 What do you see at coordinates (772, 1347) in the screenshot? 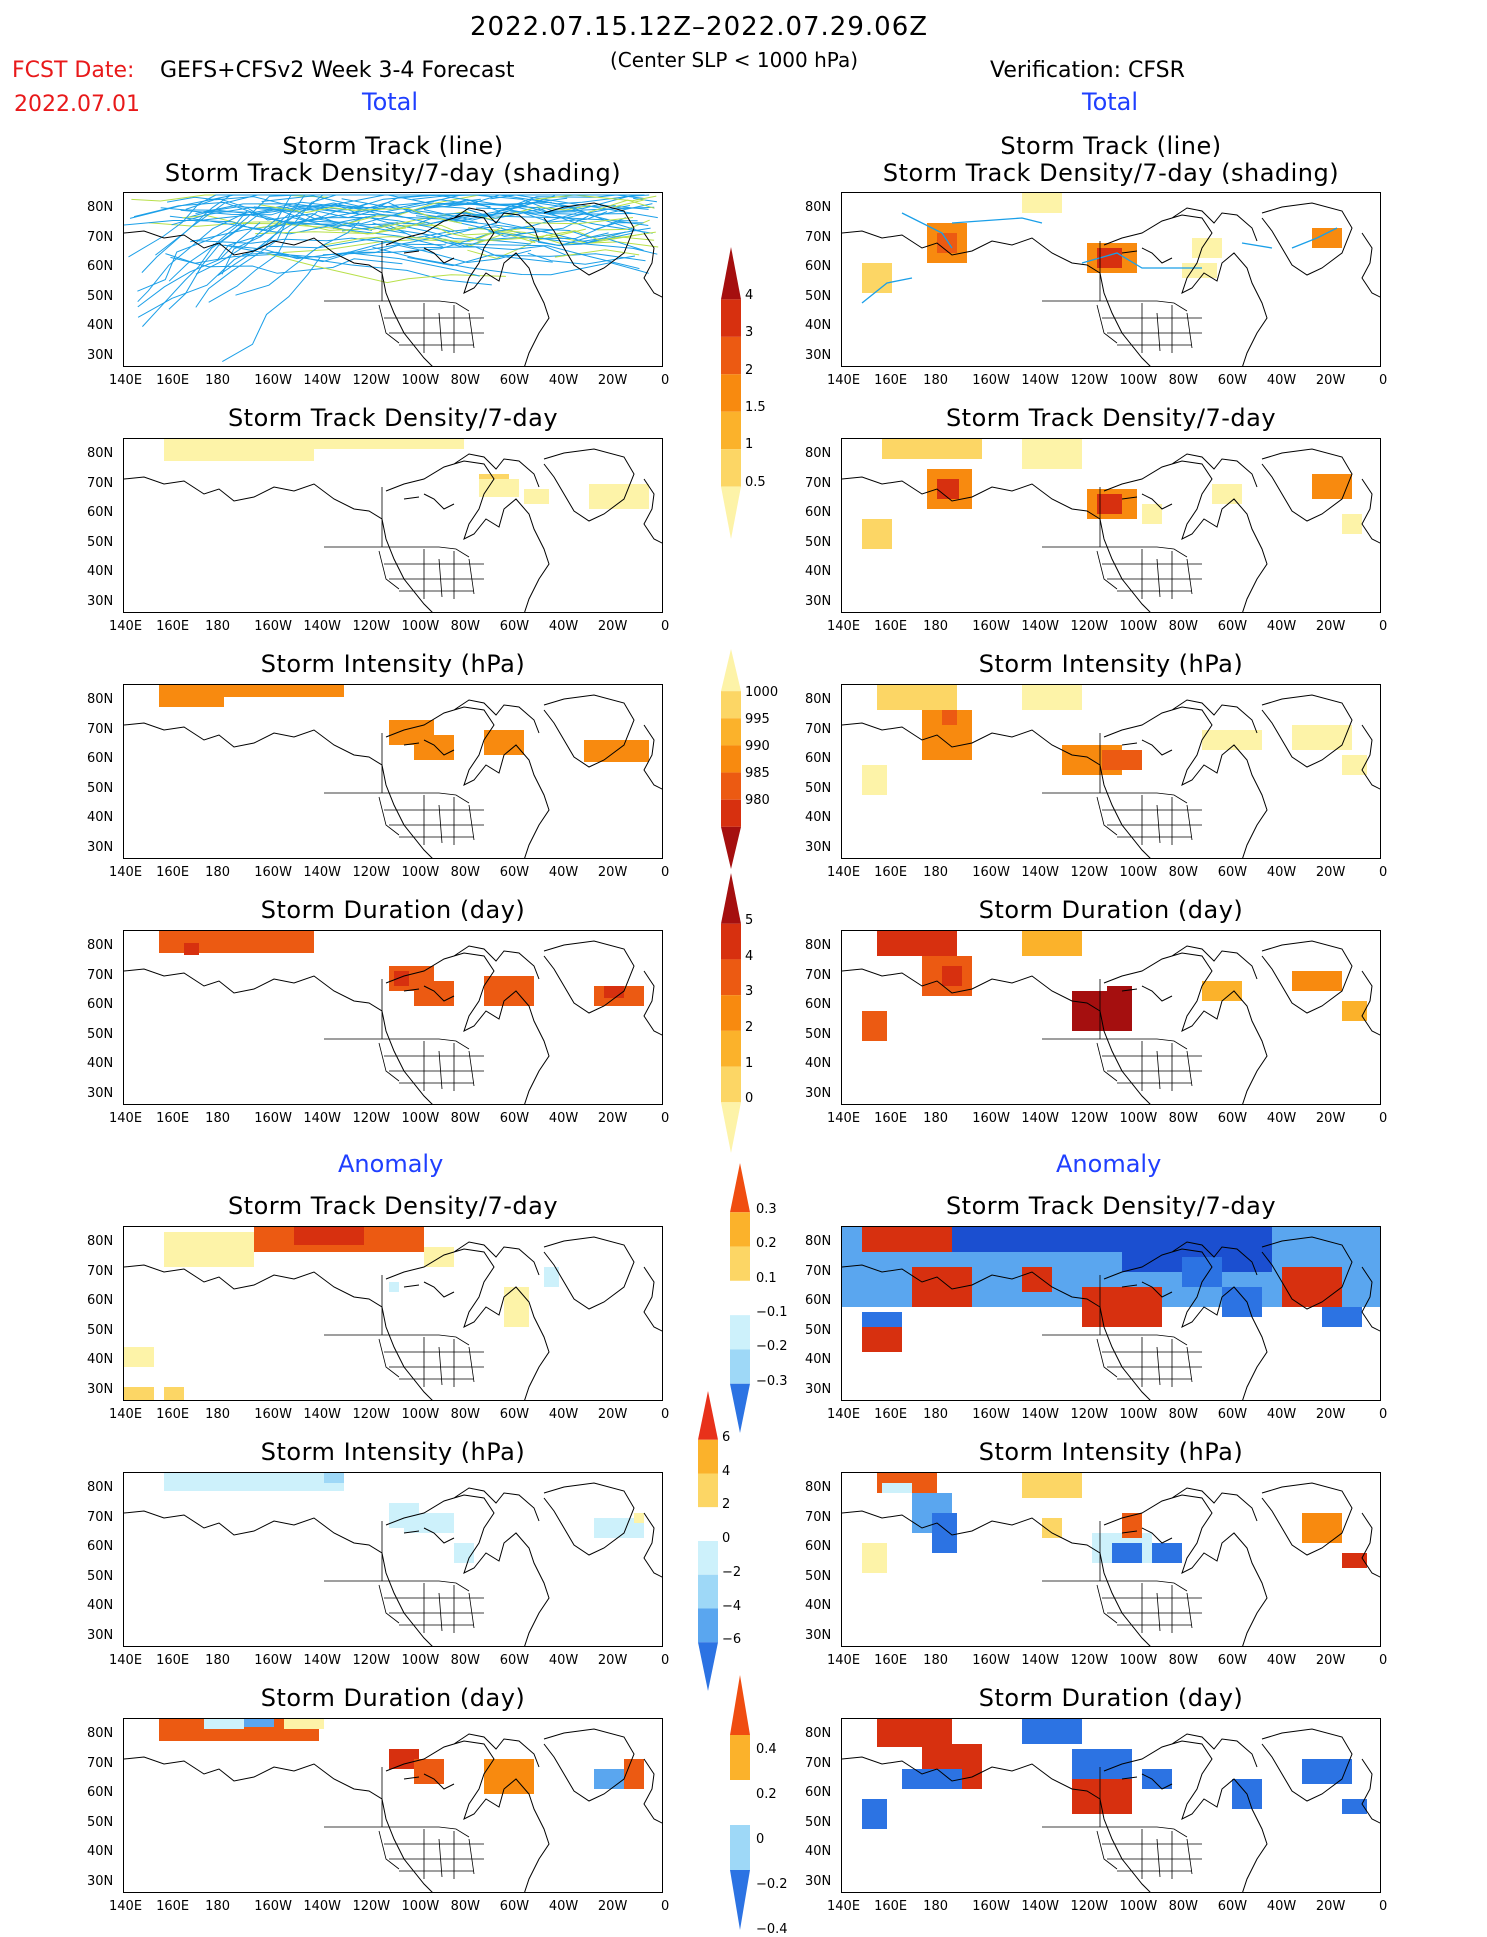
I see `colorbar-density-anom-label: −0.2` at bounding box center [772, 1347].